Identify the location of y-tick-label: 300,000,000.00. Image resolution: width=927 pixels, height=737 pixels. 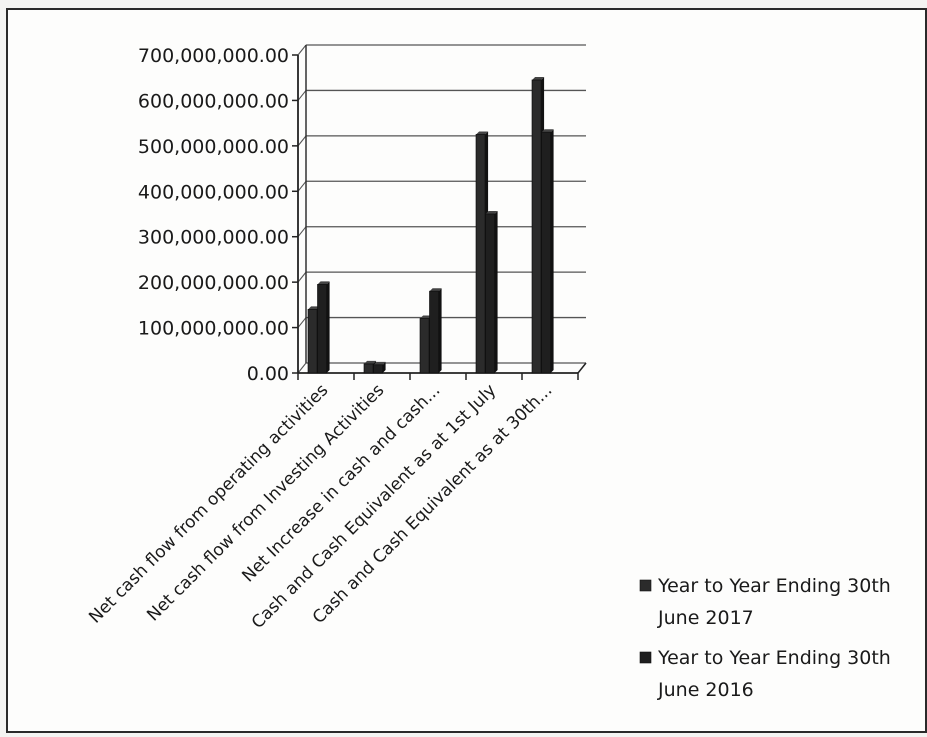
(213, 238).